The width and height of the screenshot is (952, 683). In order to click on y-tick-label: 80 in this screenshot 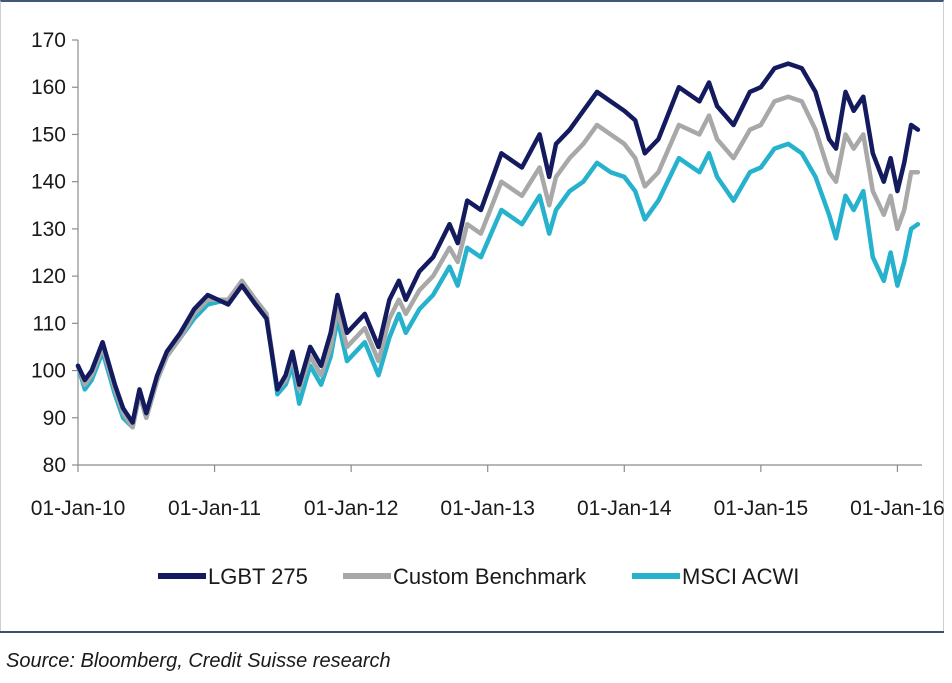, I will do `click(54, 465)`.